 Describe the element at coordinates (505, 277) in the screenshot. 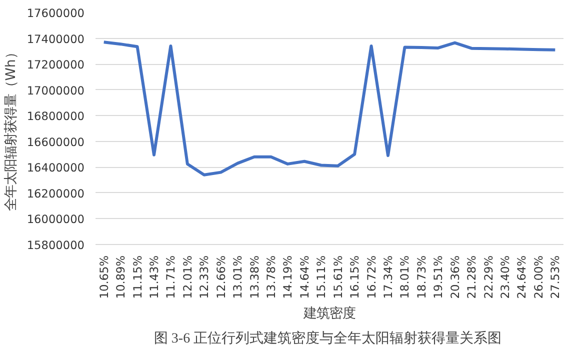

I see `x-tick-label: 23.40%` at that location.